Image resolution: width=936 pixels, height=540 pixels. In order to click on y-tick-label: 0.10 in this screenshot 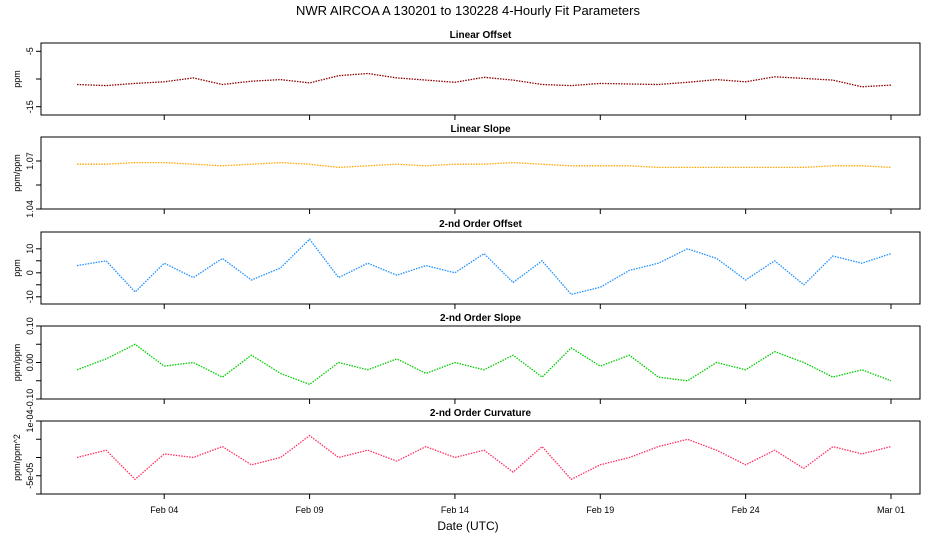, I will do `click(30, 326)`.